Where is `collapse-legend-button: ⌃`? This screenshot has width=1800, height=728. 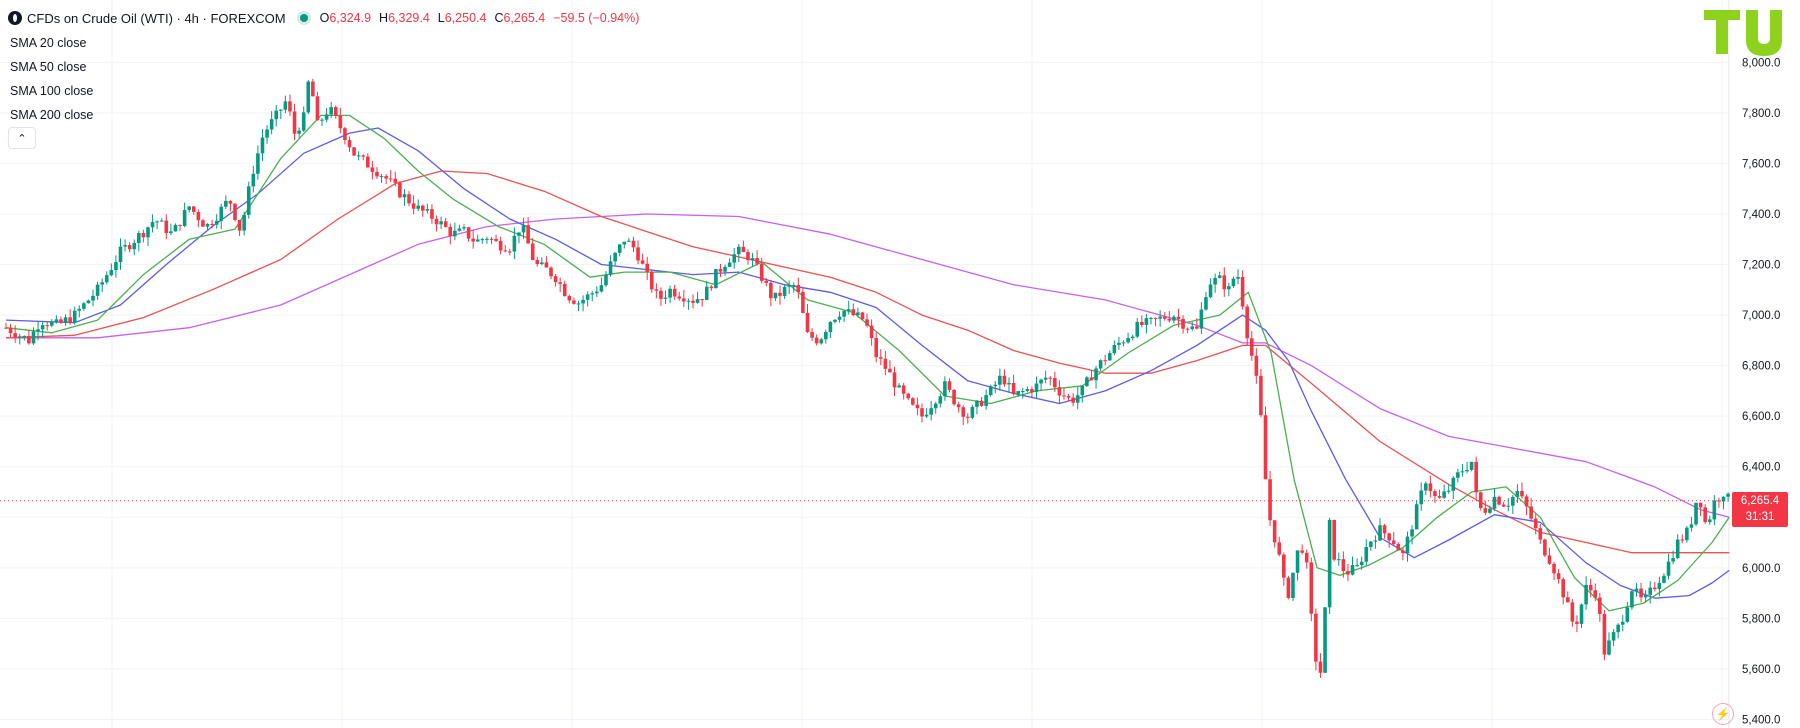 collapse-legend-button: ⌃ is located at coordinates (22, 138).